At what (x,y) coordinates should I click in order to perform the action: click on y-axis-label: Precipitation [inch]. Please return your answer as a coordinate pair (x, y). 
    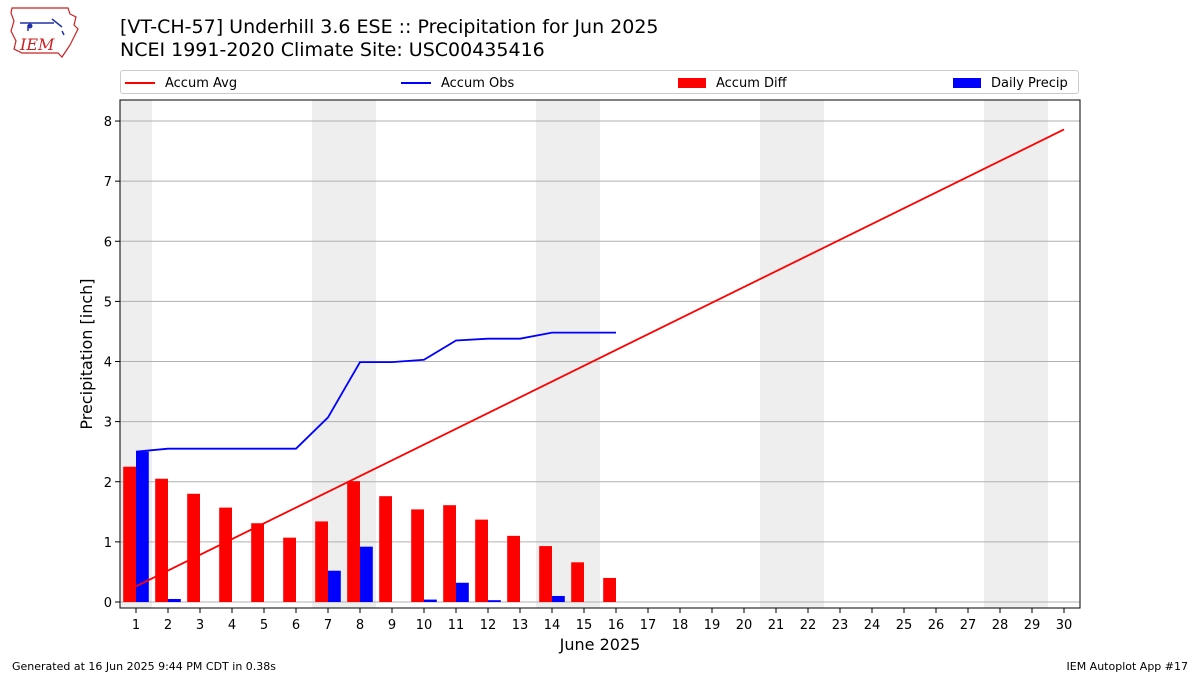
    Looking at the image, I should click on (86, 353).